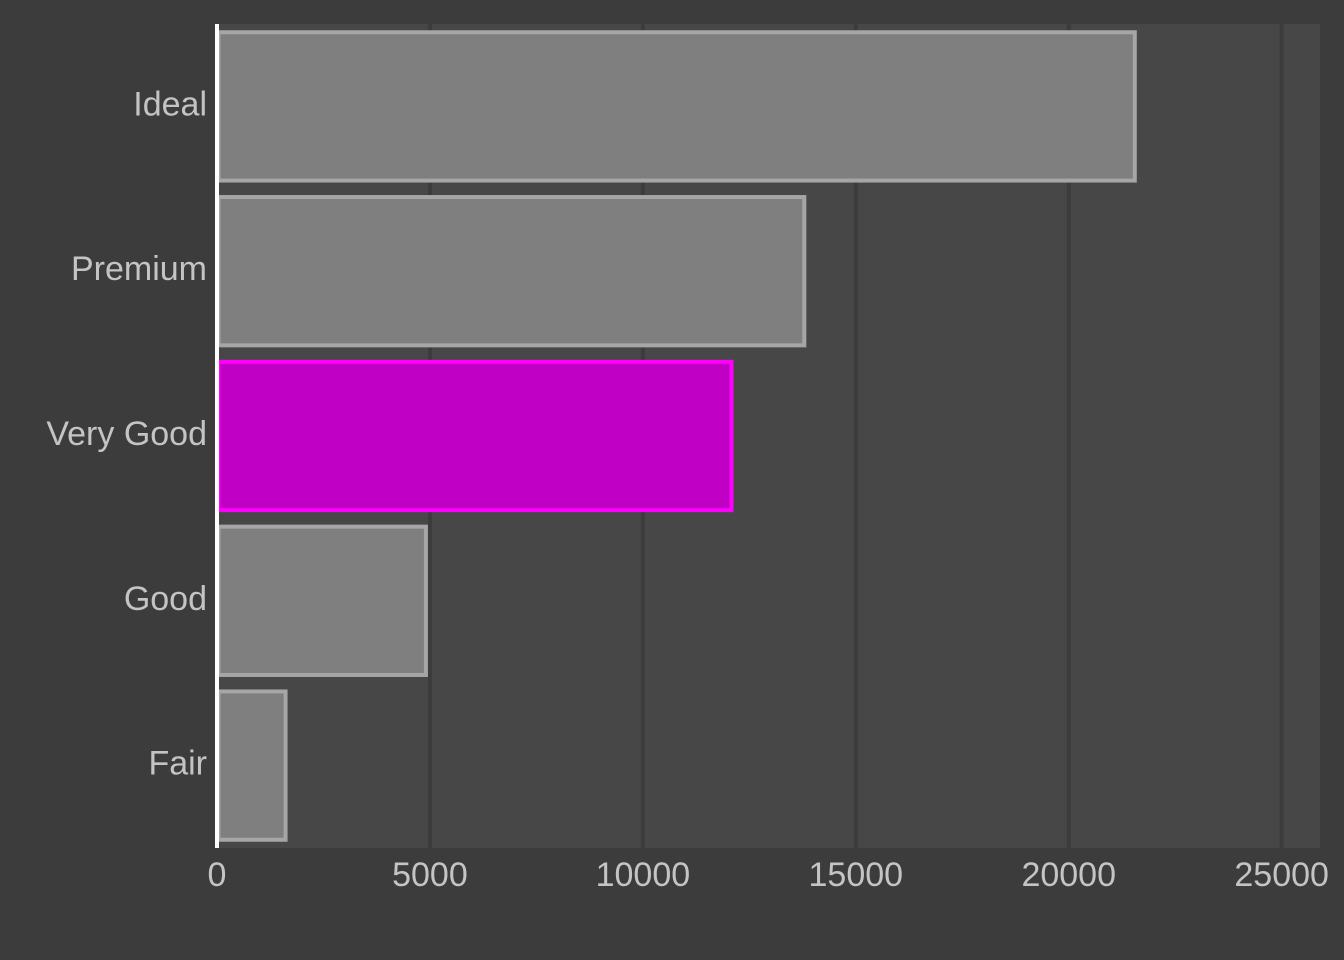 This screenshot has width=1344, height=960. What do you see at coordinates (322, 600) in the screenshot?
I see `bar-good` at bounding box center [322, 600].